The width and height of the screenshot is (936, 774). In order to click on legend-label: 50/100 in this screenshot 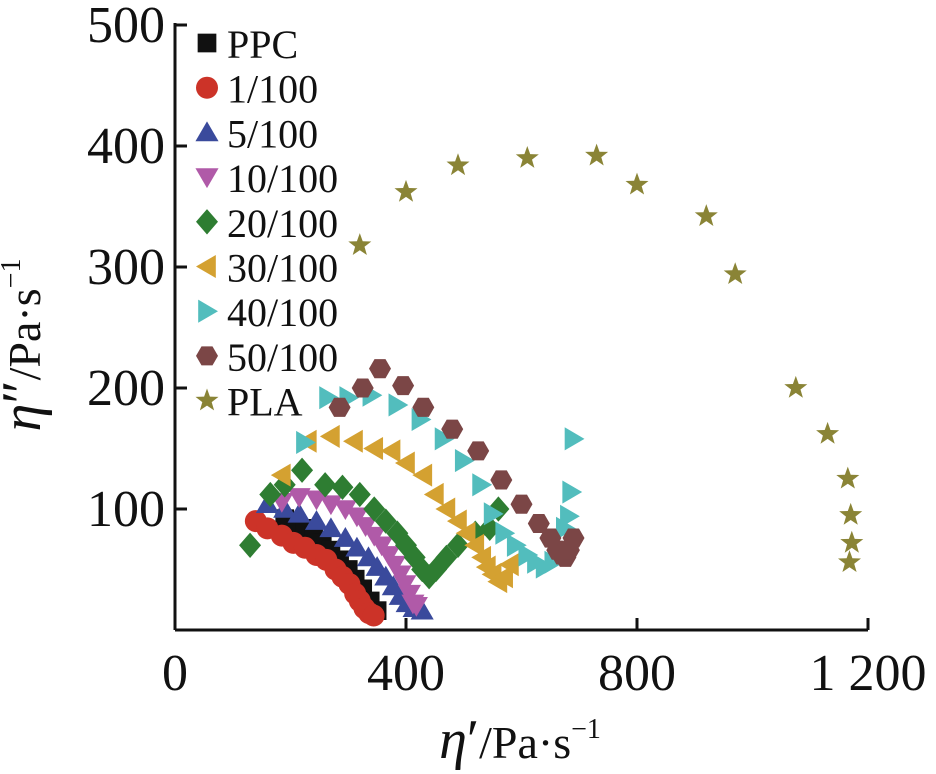, I will do `click(282, 357)`.